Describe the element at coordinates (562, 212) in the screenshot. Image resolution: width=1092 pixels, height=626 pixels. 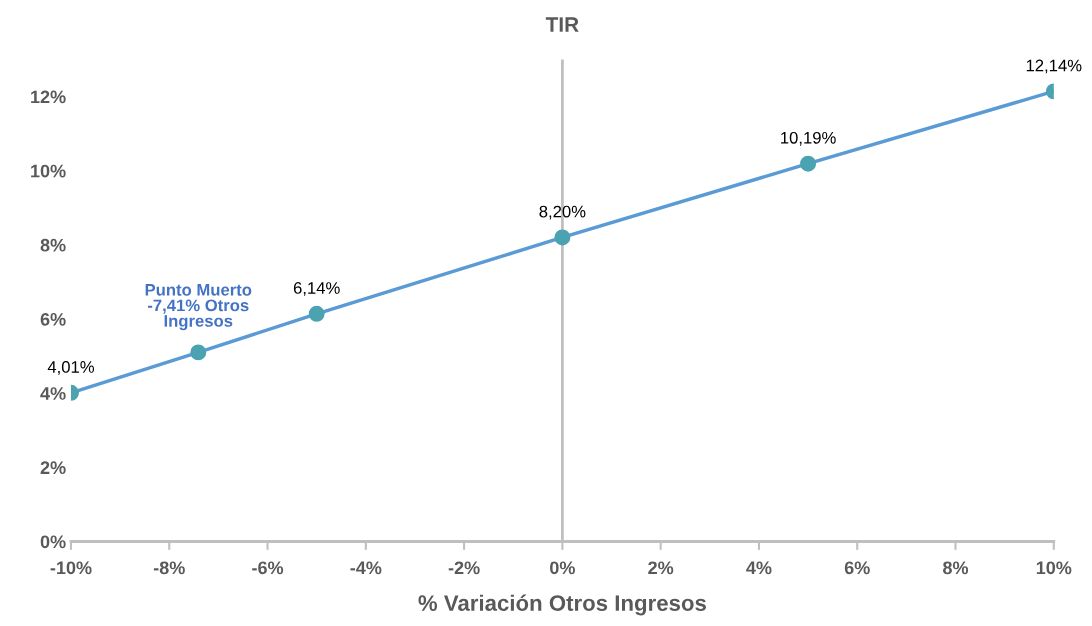
I see `data-label: 8,20%` at that location.